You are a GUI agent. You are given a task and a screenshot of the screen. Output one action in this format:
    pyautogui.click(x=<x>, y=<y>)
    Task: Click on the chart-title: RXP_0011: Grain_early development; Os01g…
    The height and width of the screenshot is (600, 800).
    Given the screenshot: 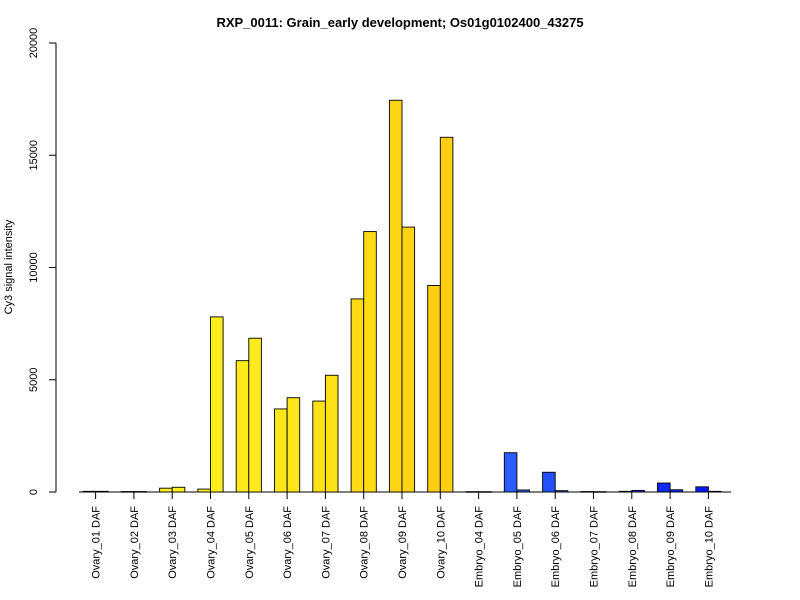 What is the action you would take?
    pyautogui.click(x=399, y=22)
    